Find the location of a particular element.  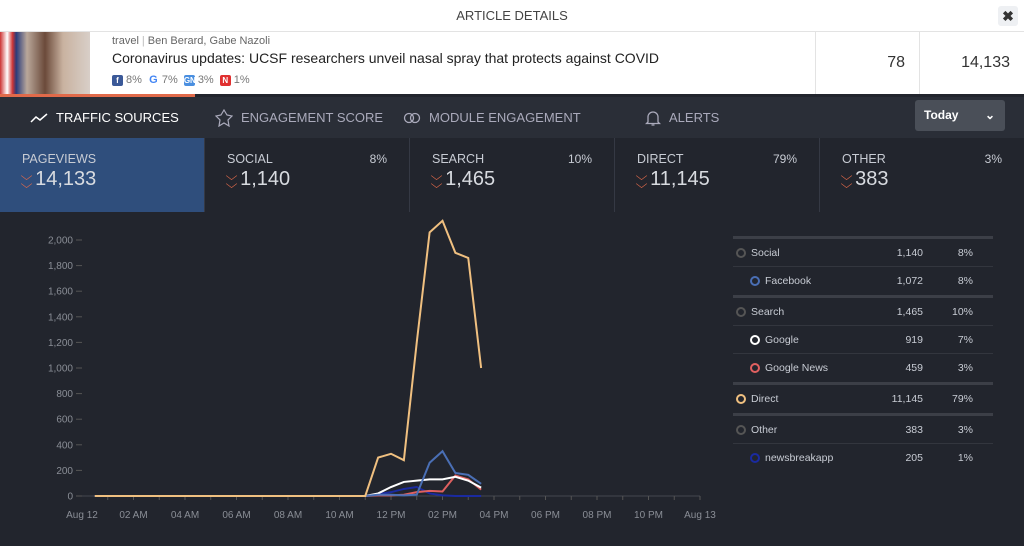

stat-value-wrap: ⌵ ⌵ 14,133 is located at coordinates (112, 179).